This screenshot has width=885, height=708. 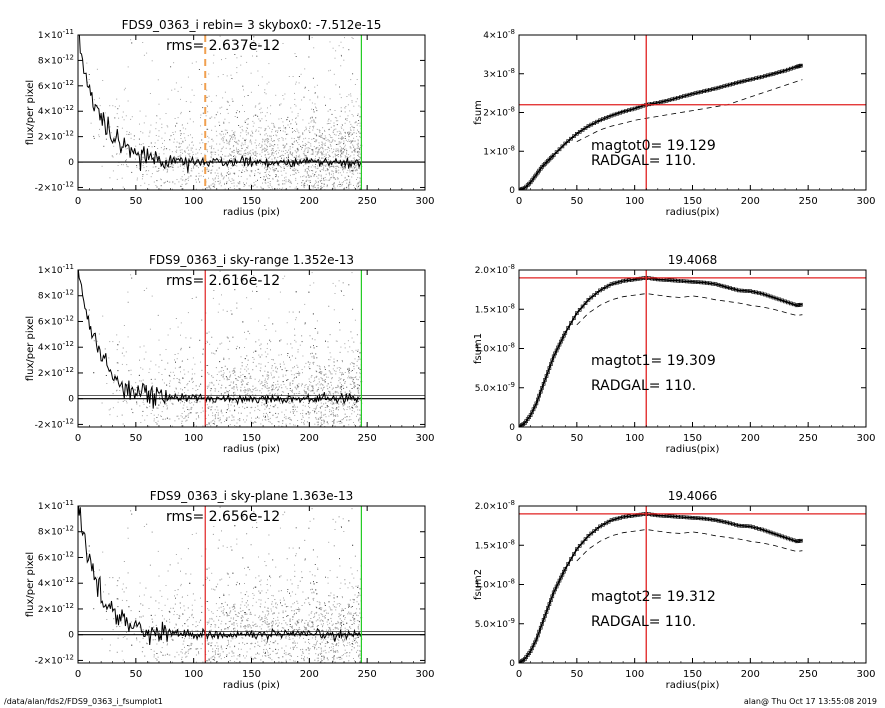 What do you see at coordinates (56, 346) in the screenshot?
I see `y-tick-label: 4×10⁻¹²` at bounding box center [56, 346].